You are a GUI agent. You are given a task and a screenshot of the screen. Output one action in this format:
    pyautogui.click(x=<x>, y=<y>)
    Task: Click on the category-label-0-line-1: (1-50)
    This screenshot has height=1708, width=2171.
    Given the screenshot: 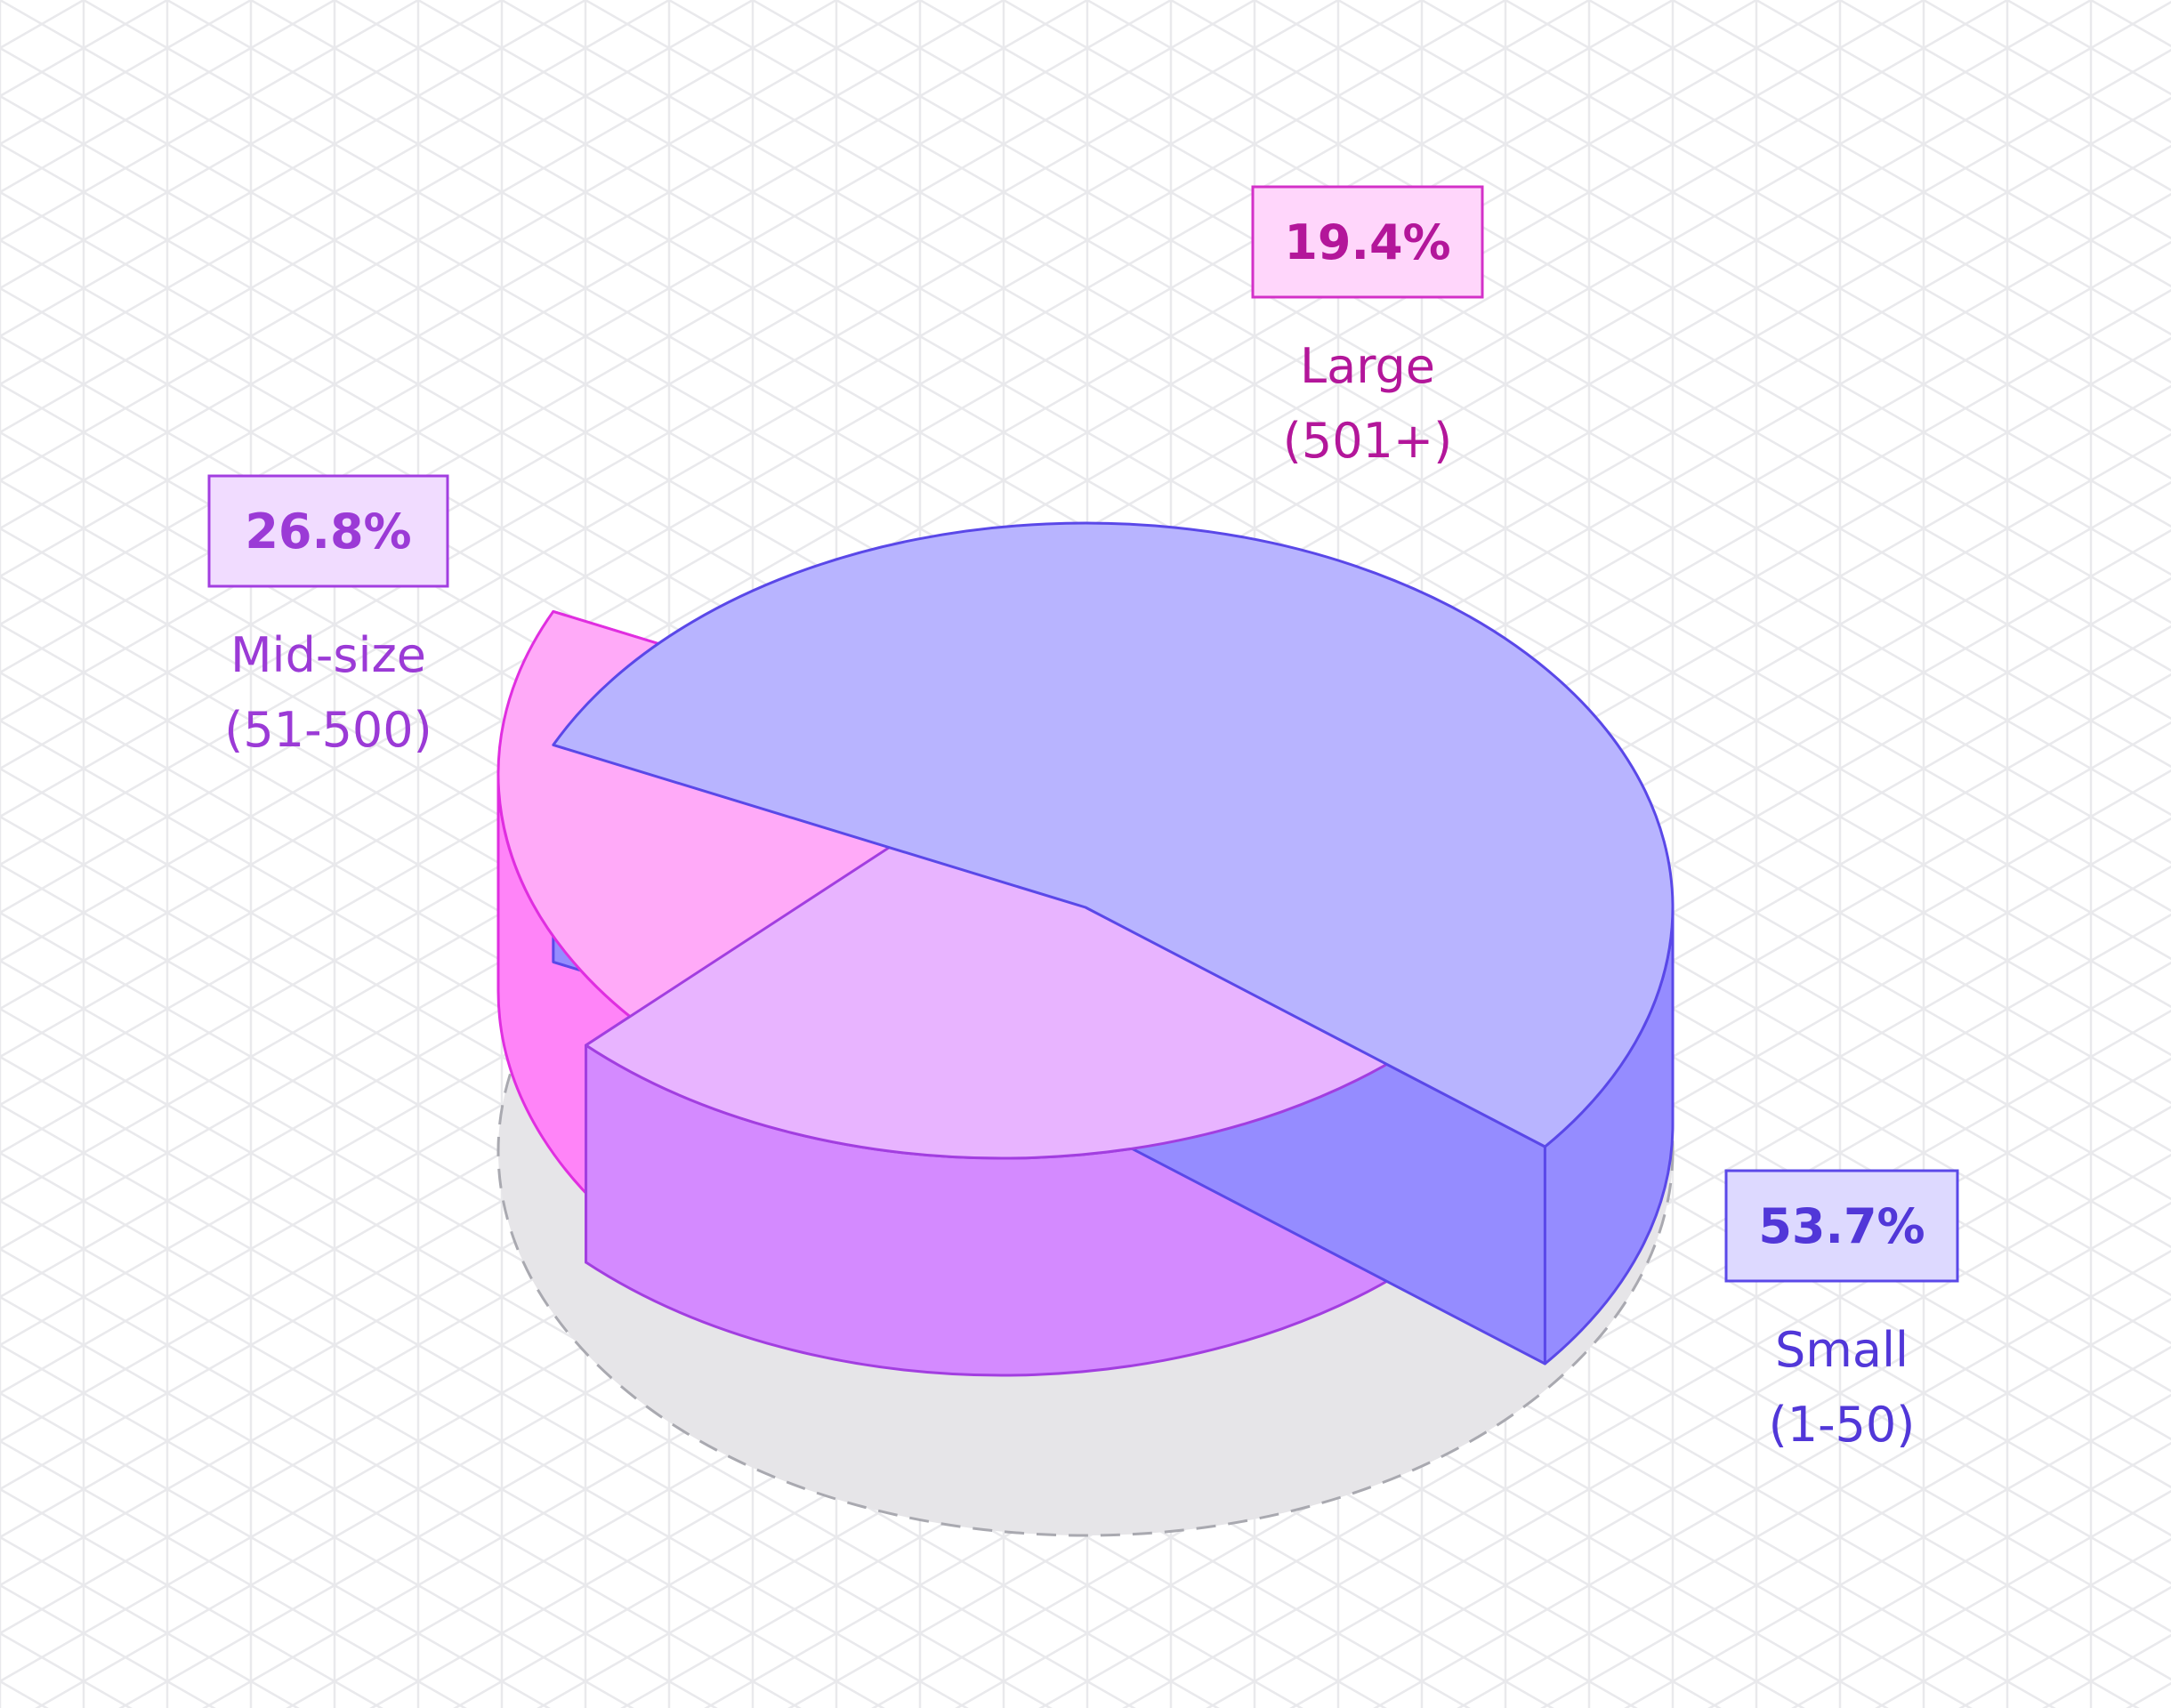 What is the action you would take?
    pyautogui.click(x=1843, y=1425)
    